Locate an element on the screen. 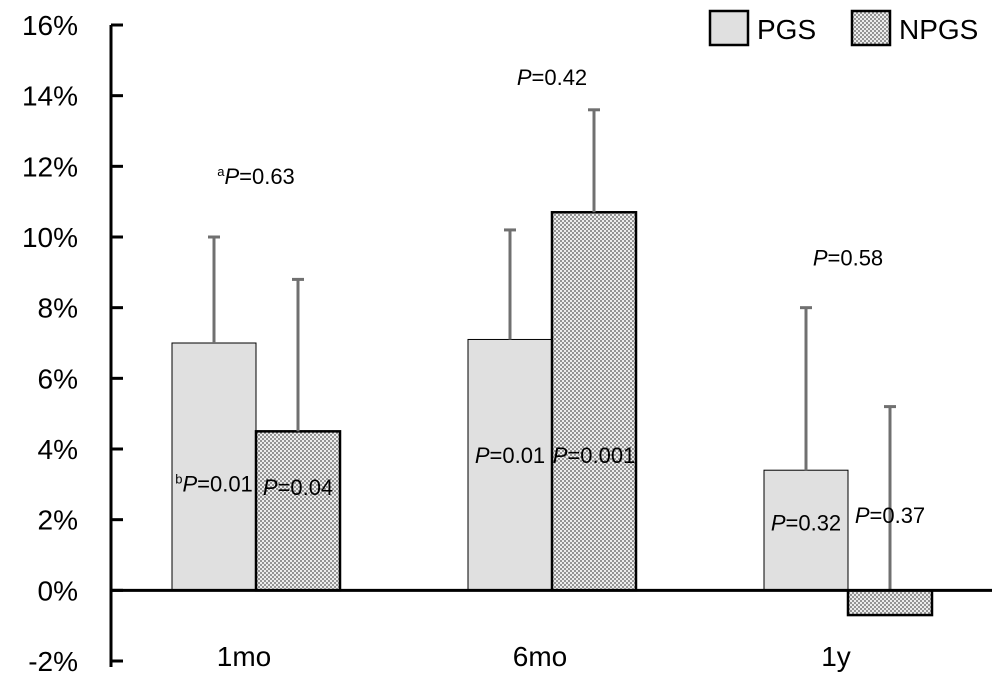 Image resolution: width=1004 pixels, height=687 pixels. y-tick-label: 16% is located at coordinates (50, 25).